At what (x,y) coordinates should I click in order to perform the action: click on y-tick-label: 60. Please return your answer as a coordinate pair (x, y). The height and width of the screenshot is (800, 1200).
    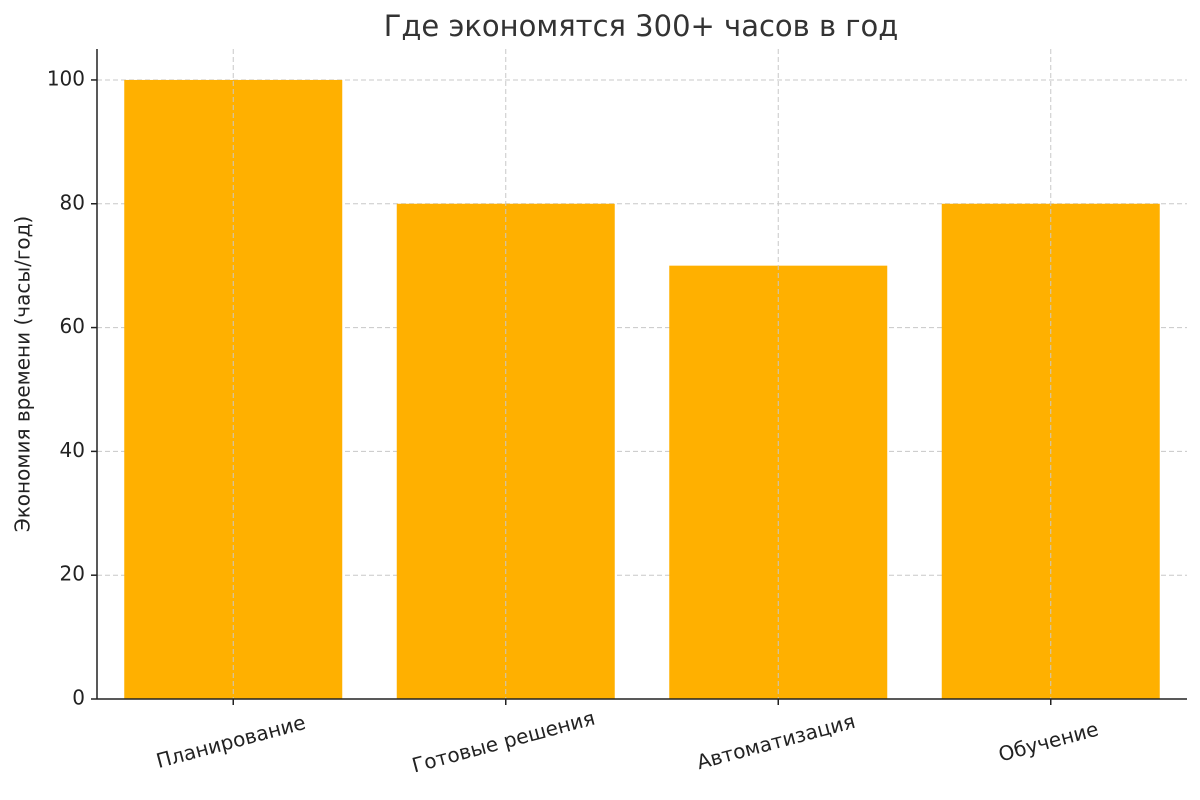
    Looking at the image, I should click on (72, 326).